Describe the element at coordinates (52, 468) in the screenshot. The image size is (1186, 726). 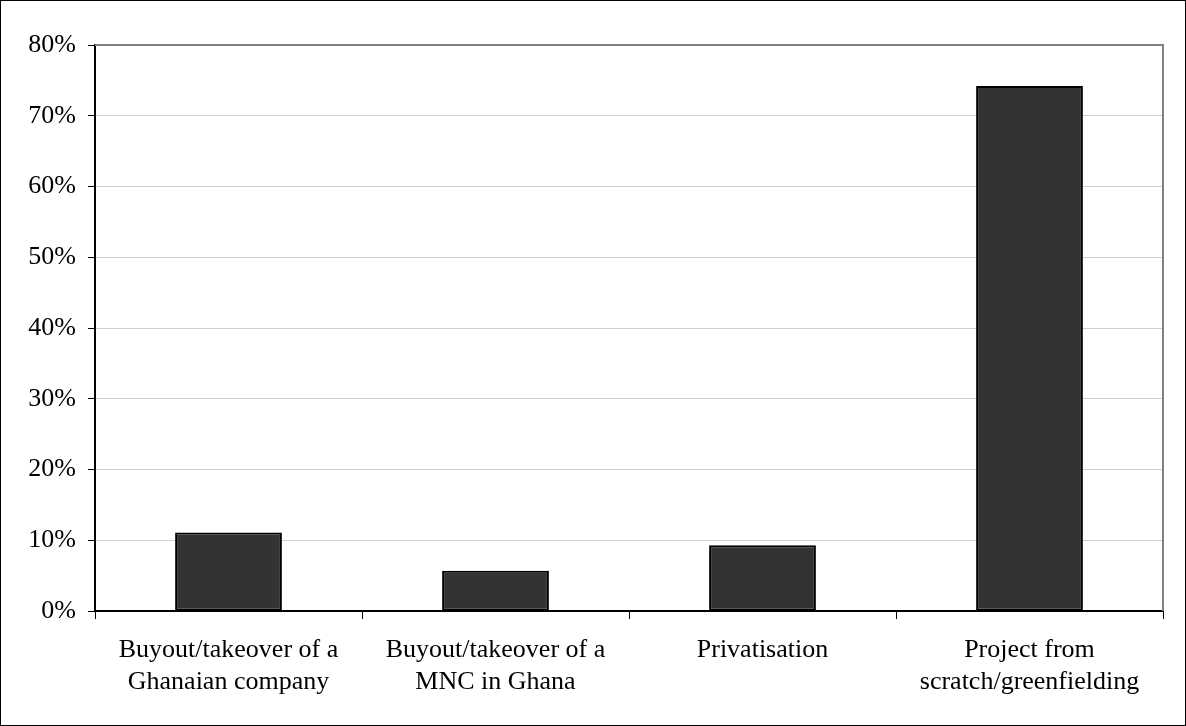
I see `y-tick-label: 20%` at that location.